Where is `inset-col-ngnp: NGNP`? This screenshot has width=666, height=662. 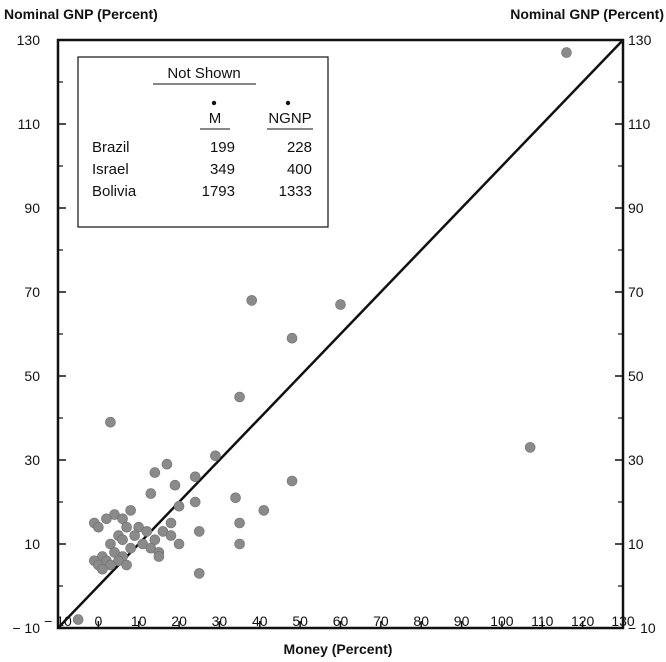 inset-col-ngnp: NGNP is located at coordinates (289, 118).